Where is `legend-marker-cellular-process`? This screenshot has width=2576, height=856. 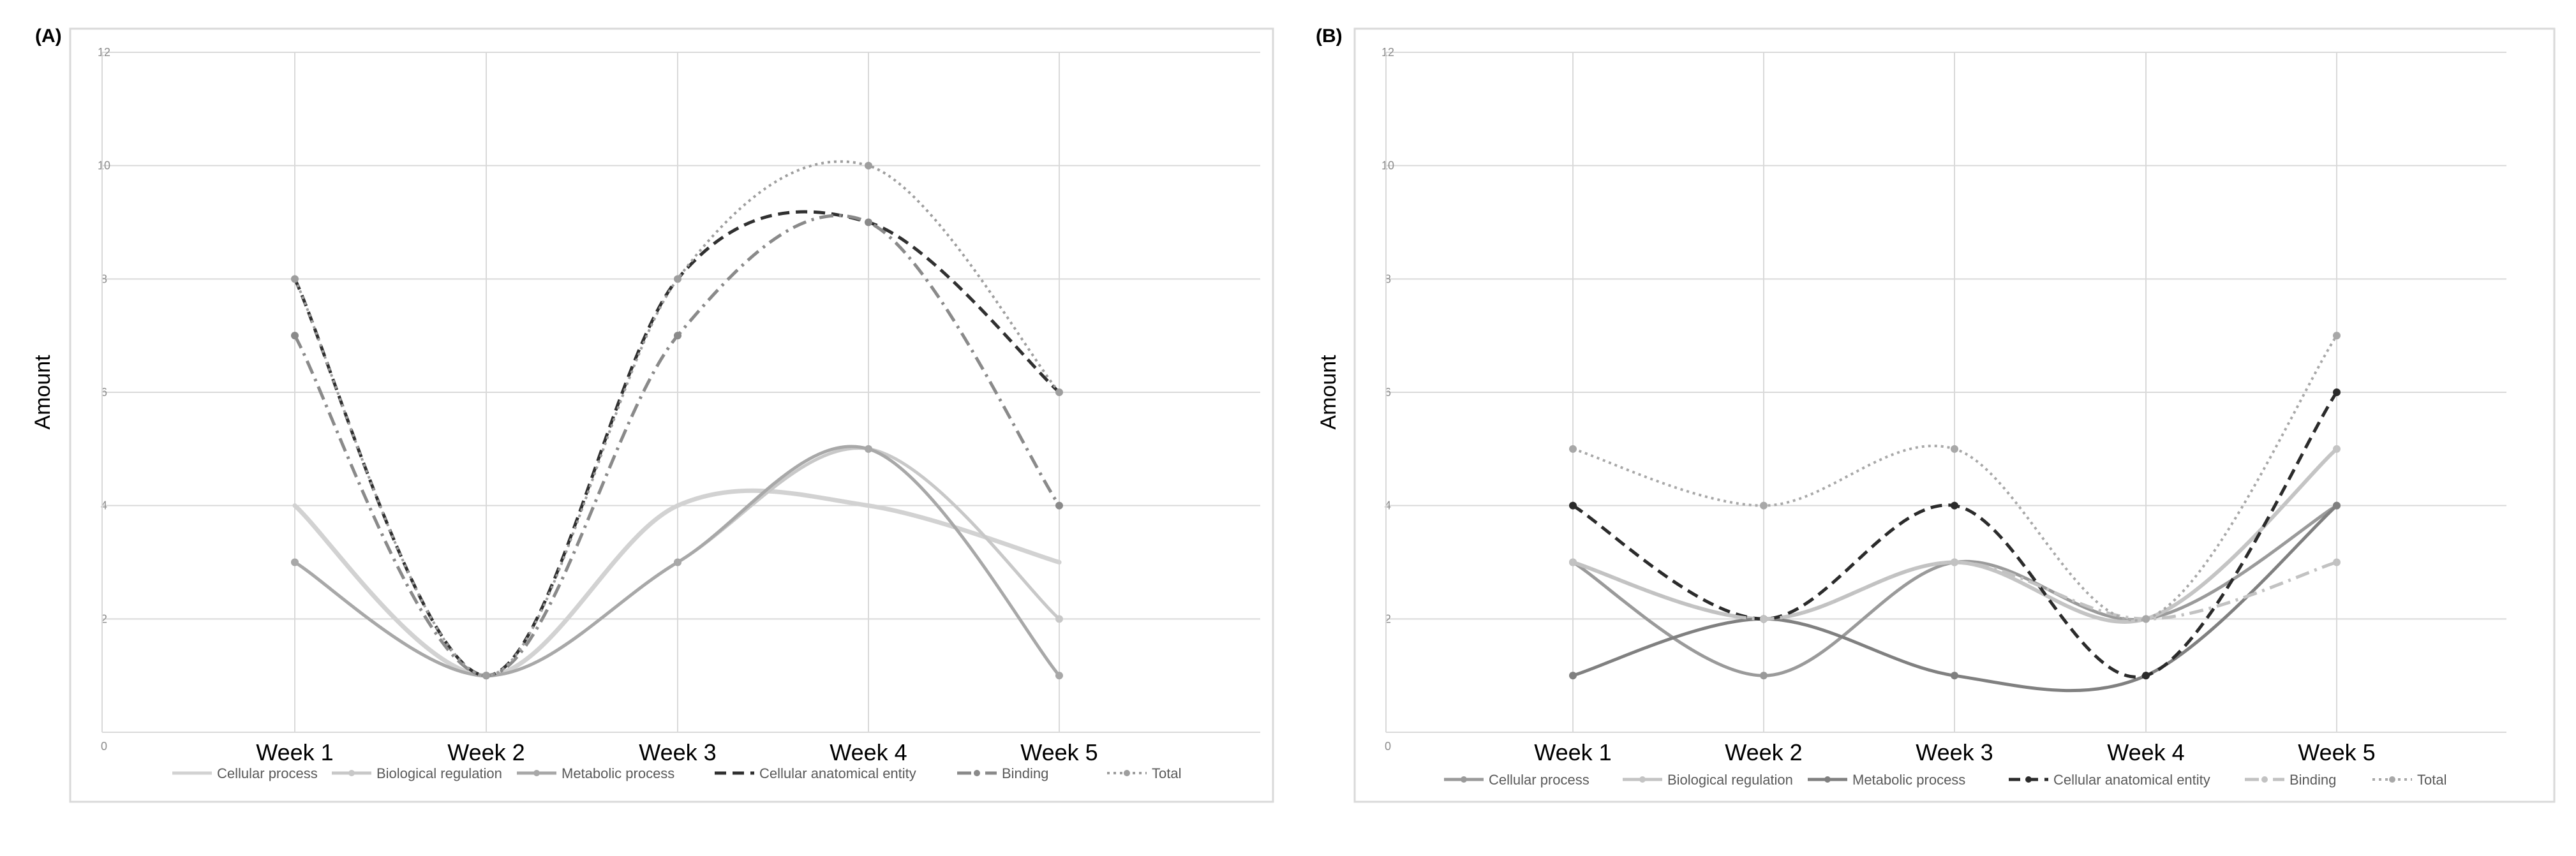
legend-marker-cellular-process is located at coordinates (1464, 779).